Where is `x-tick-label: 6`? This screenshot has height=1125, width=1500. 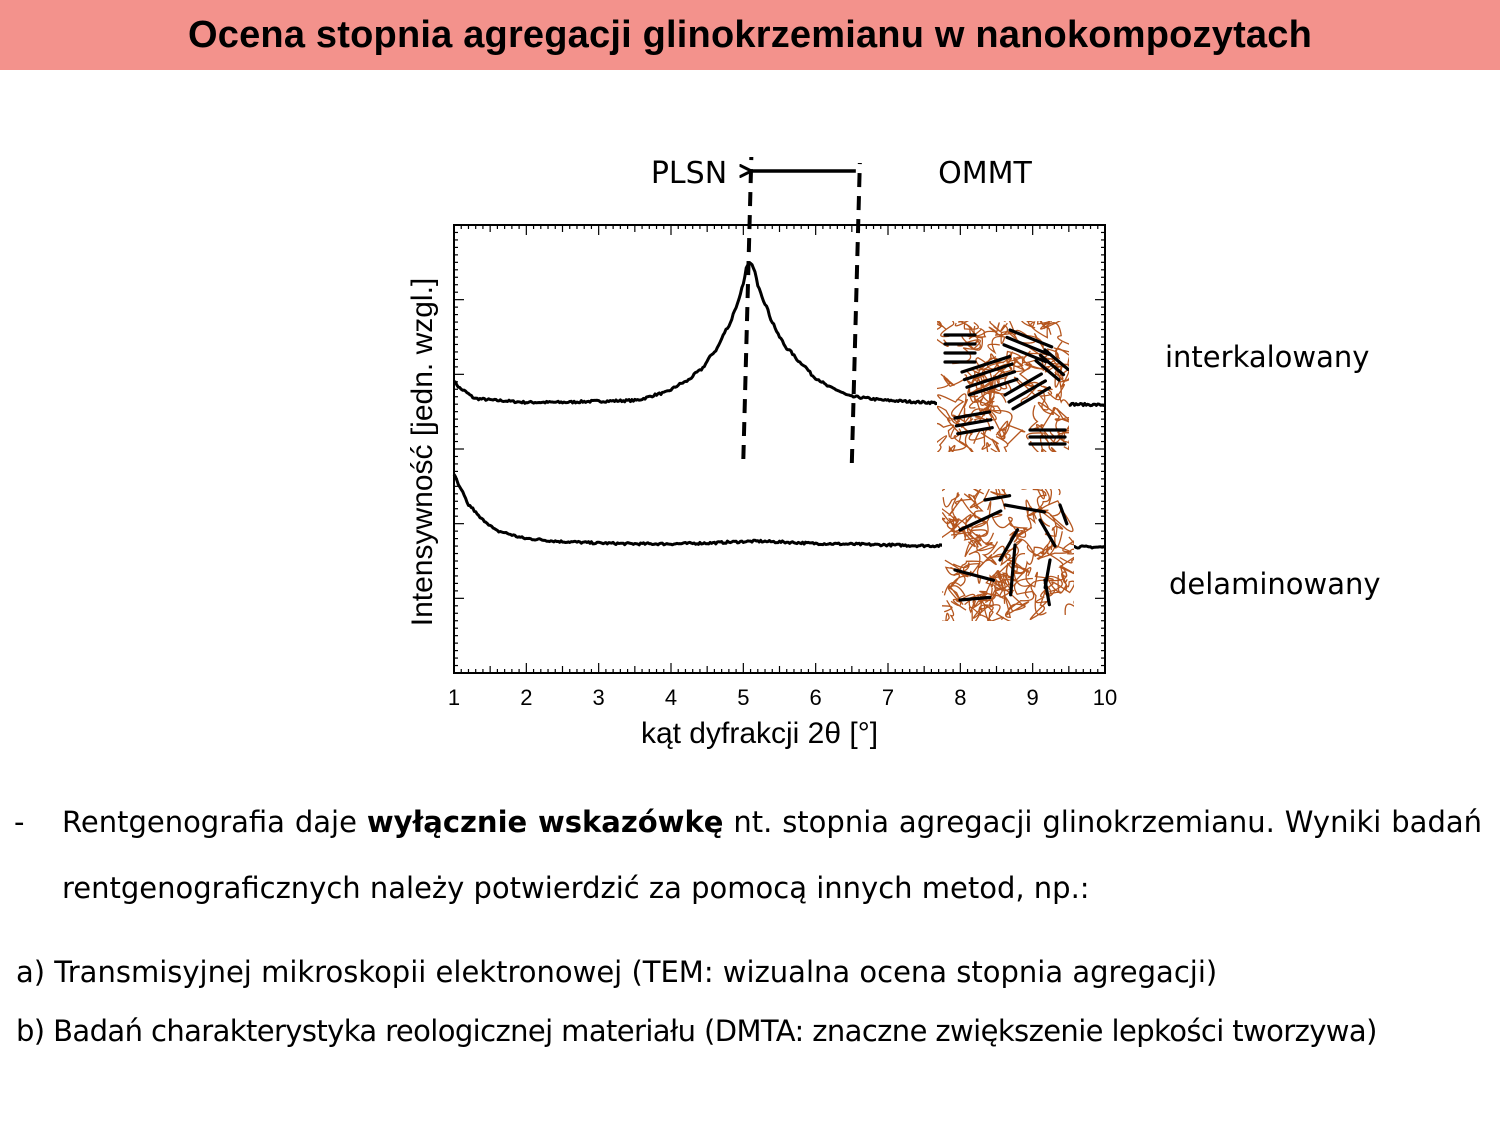
x-tick-label: 6 is located at coordinates (816, 697).